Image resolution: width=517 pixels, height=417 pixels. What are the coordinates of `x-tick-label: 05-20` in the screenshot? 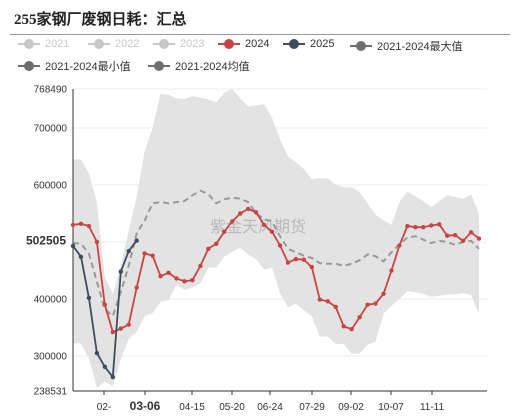 It's located at (232, 407).